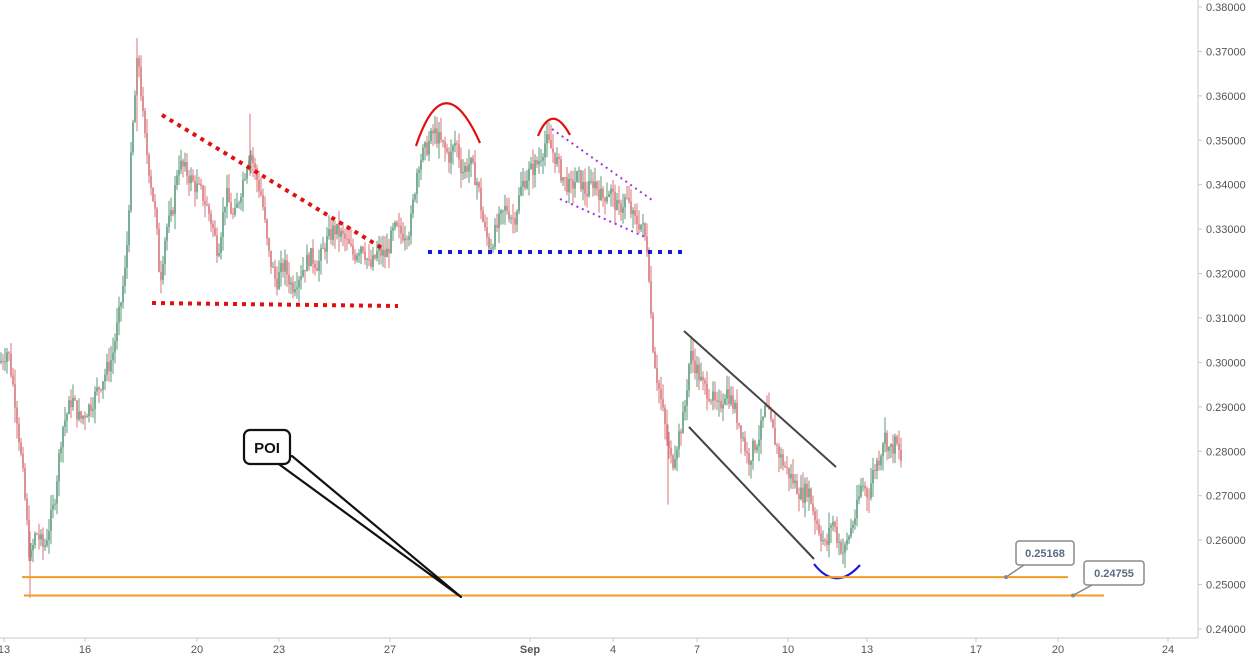 This screenshot has width=1260, height=664. Describe the element at coordinates (1226, 586) in the screenshot. I see `y-tick-label: 0.25000` at that location.